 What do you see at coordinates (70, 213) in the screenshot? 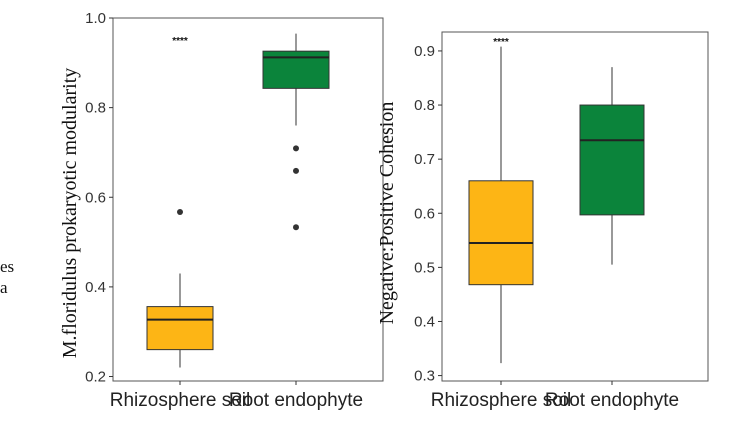
I see `y-axis-label: M.floridulus prokaryotic modularity` at bounding box center [70, 213].